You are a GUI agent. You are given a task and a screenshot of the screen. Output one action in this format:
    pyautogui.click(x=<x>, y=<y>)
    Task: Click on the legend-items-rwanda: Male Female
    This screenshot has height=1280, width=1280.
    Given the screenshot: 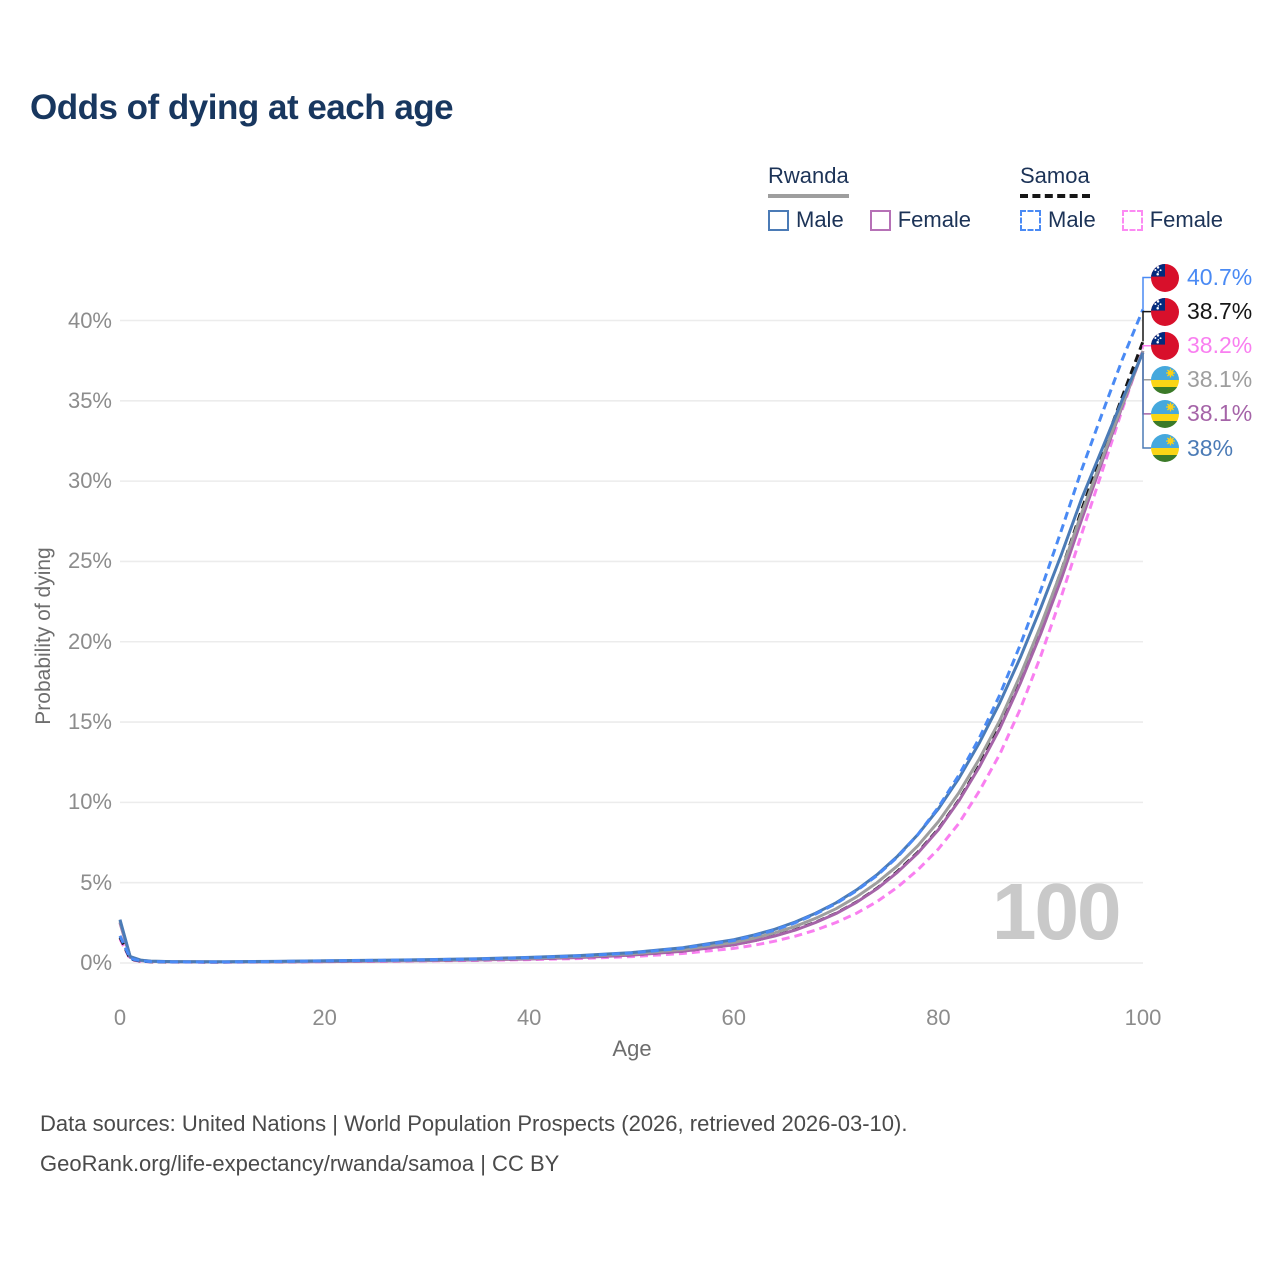 What is the action you would take?
    pyautogui.click(x=869, y=220)
    